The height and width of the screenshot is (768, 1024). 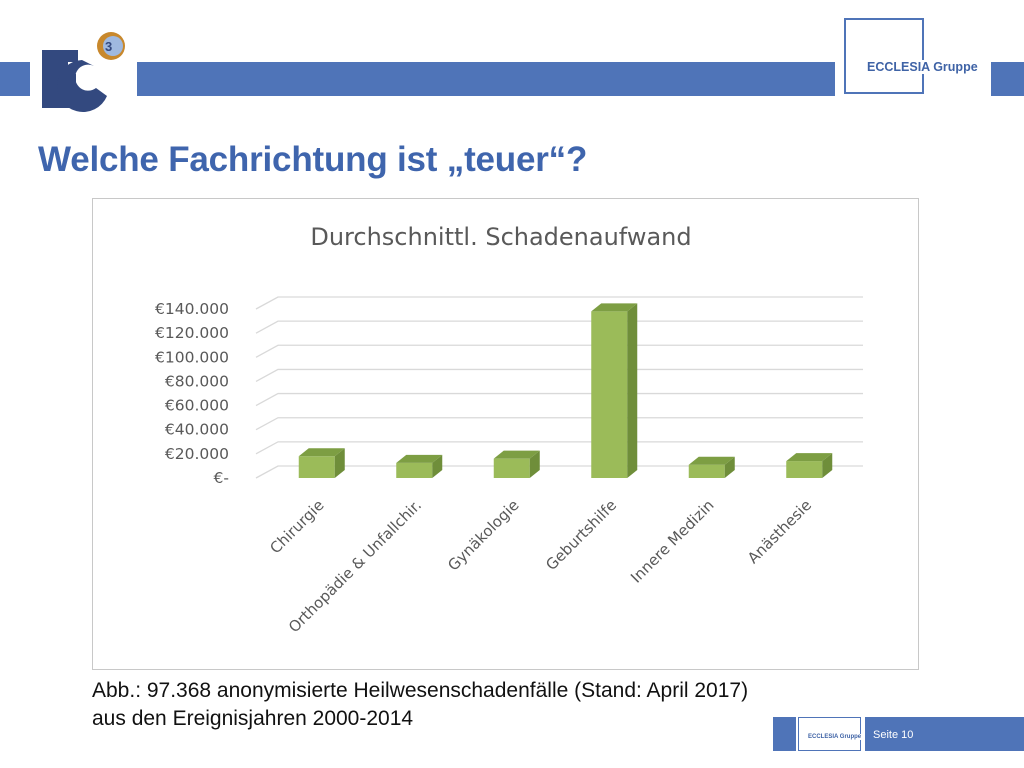 I want to click on page-number: Seite 10, so click(x=893, y=735).